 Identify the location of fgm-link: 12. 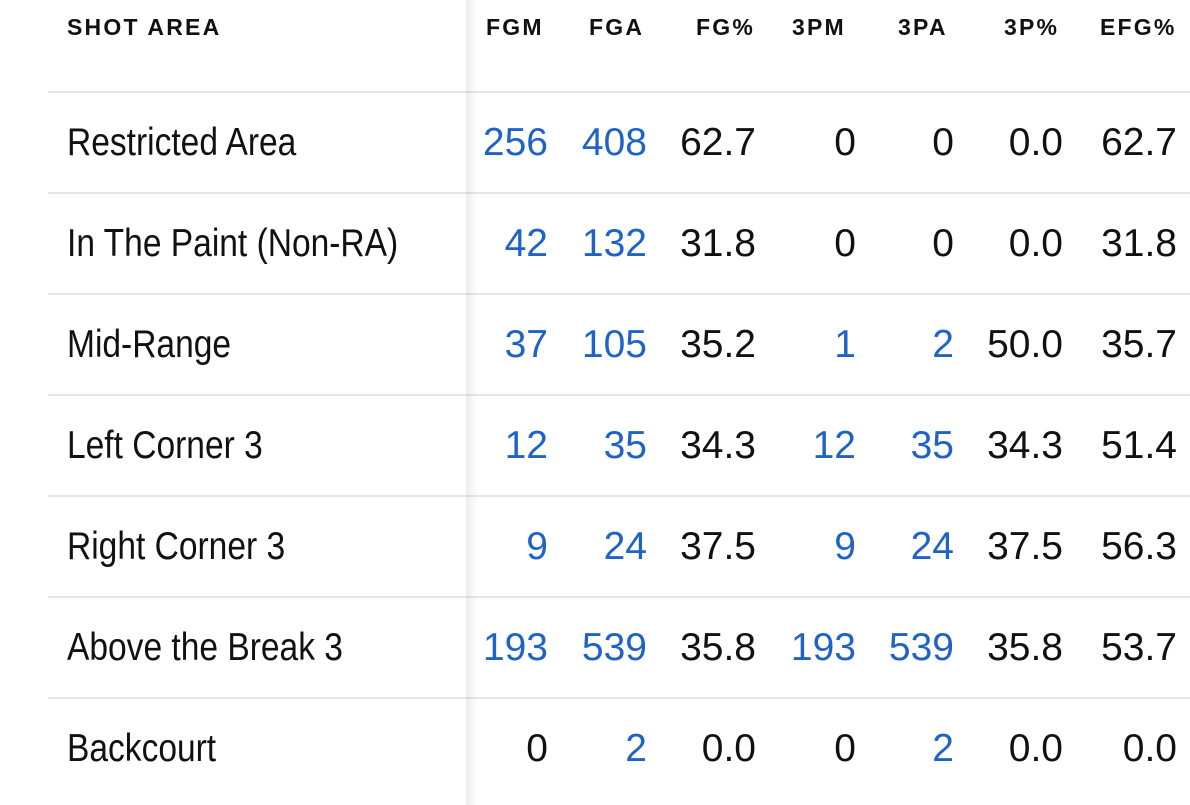
(526, 445).